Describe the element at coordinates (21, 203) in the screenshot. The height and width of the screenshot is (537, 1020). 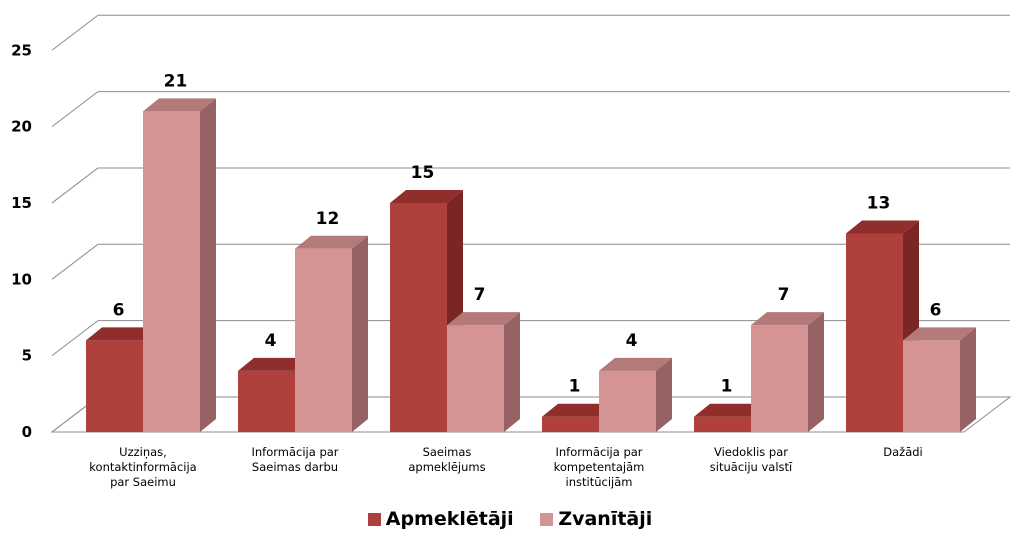
I see `y-tick-label: 15` at that location.